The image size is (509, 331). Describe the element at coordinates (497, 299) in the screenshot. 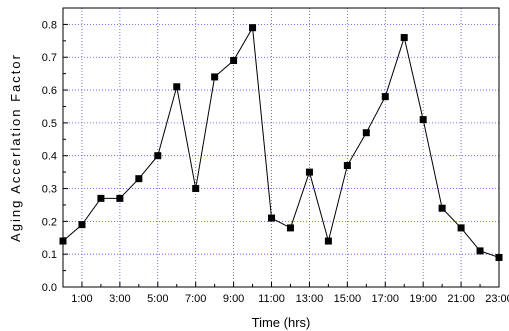

I see `x-tick-label: 23:00` at that location.